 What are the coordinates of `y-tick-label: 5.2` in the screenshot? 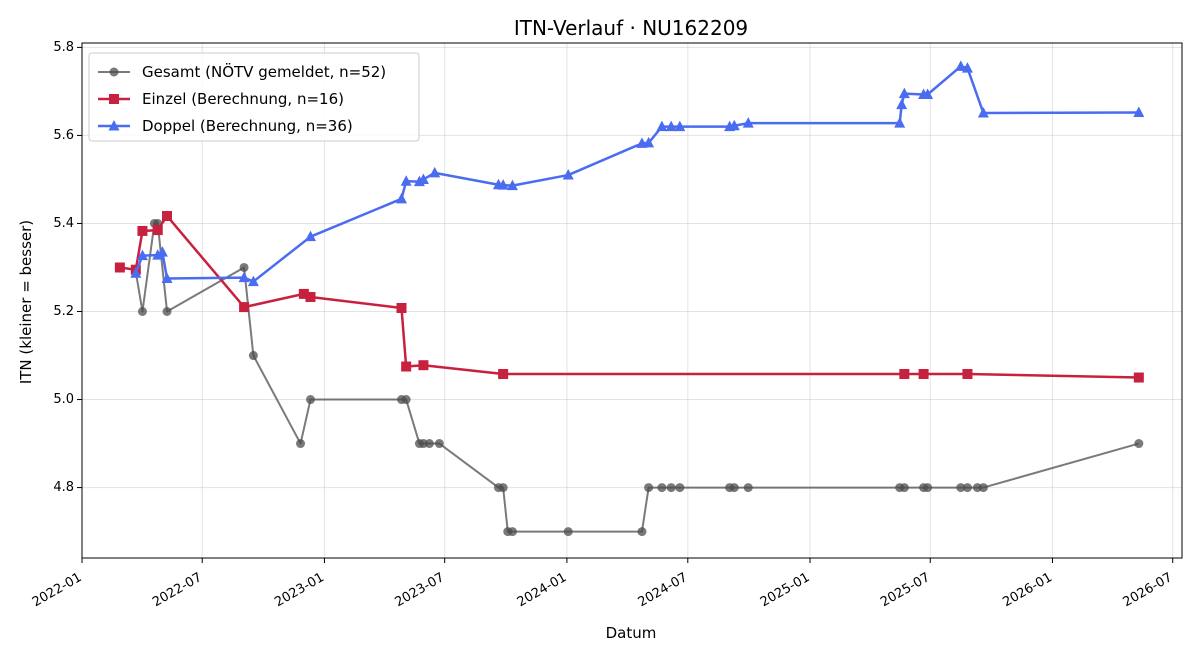 It's located at (63, 311).